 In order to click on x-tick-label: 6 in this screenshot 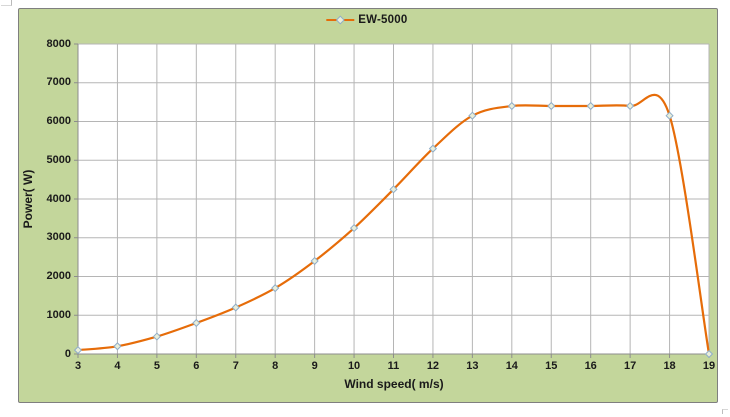, I will do `click(196, 366)`.